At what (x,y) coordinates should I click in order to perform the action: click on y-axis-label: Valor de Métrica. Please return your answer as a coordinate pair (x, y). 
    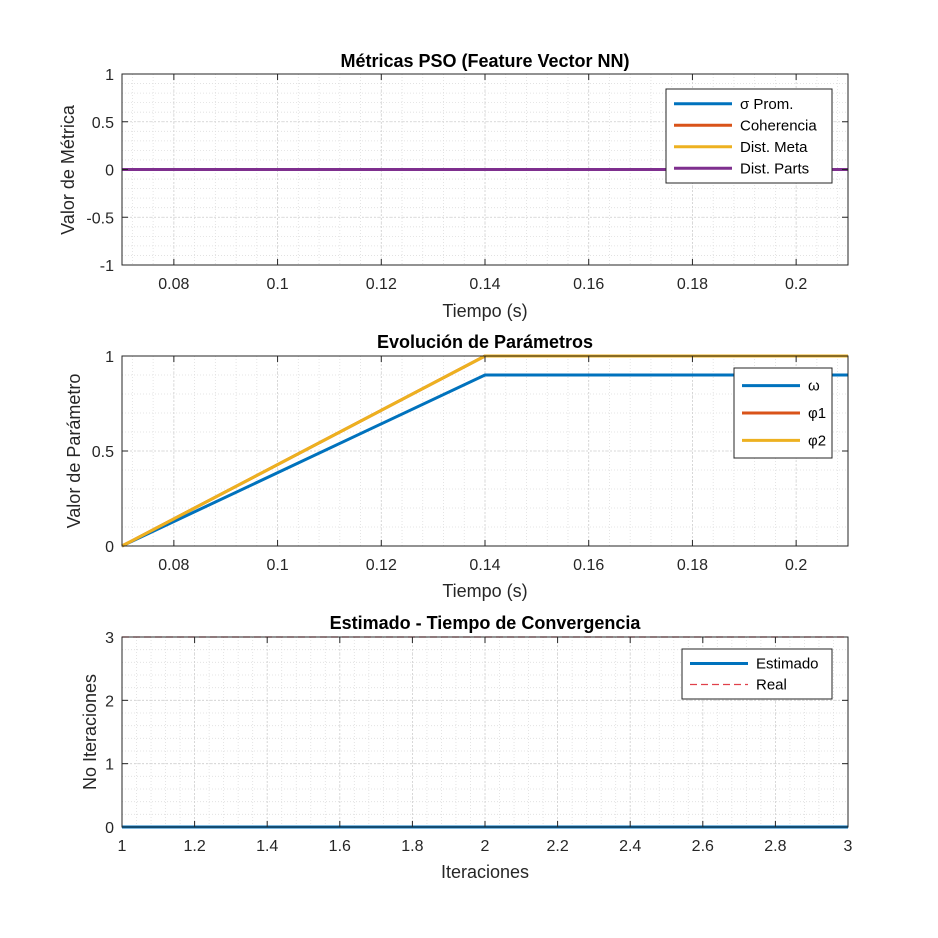
    Looking at the image, I should click on (68, 169).